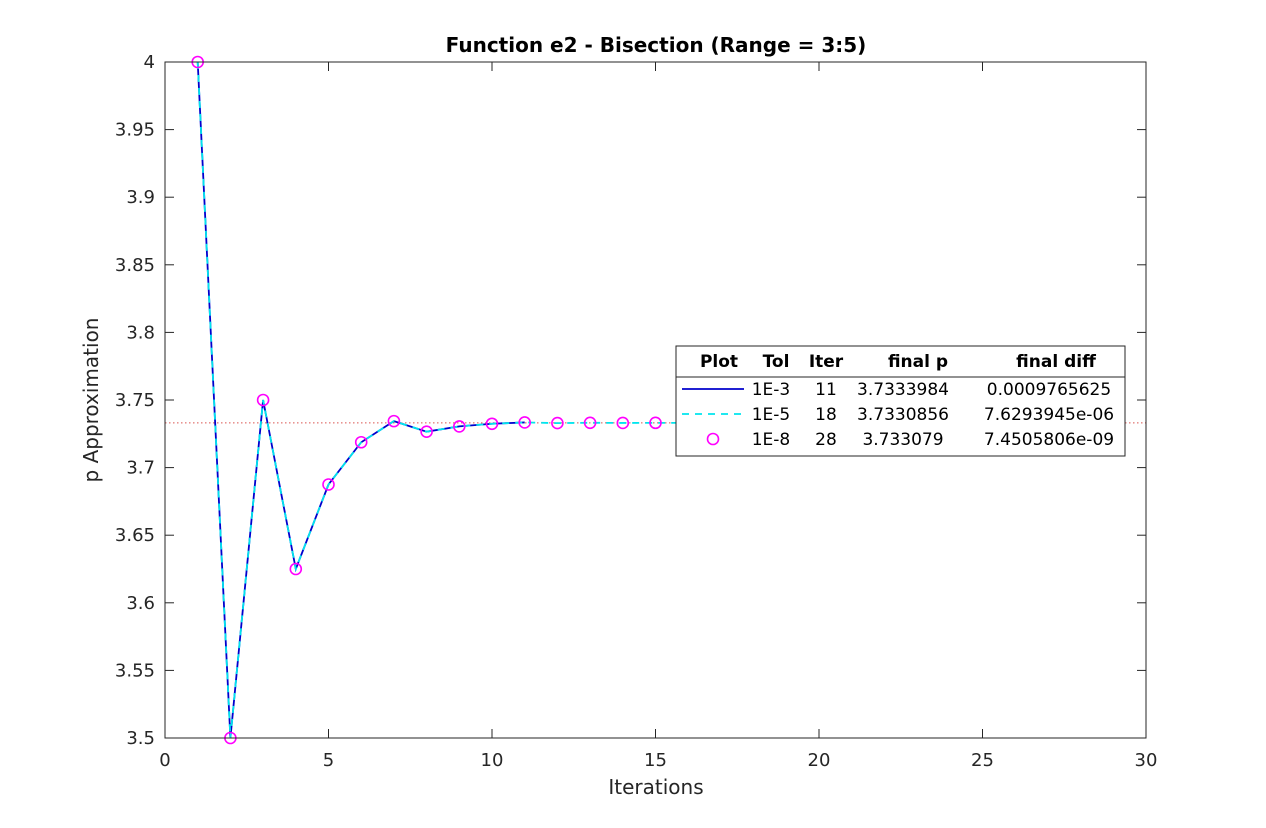  What do you see at coordinates (826, 390) in the screenshot?
I see `legend-iter: 11` at bounding box center [826, 390].